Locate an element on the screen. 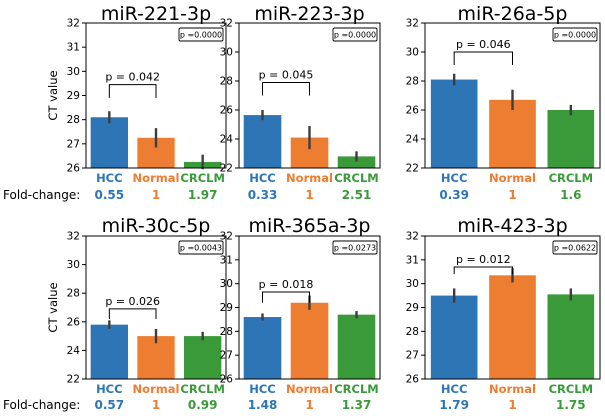  fold-change-value: 1.37 is located at coordinates (357, 405).